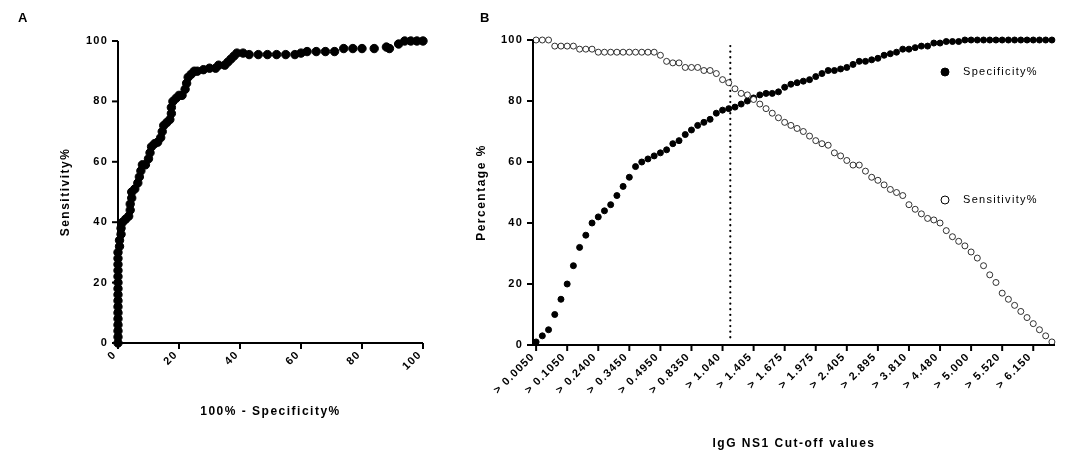 This screenshot has height=454, width=1079. What do you see at coordinates (353, 357) in the screenshot?
I see `x-tick-label: 80` at bounding box center [353, 357].